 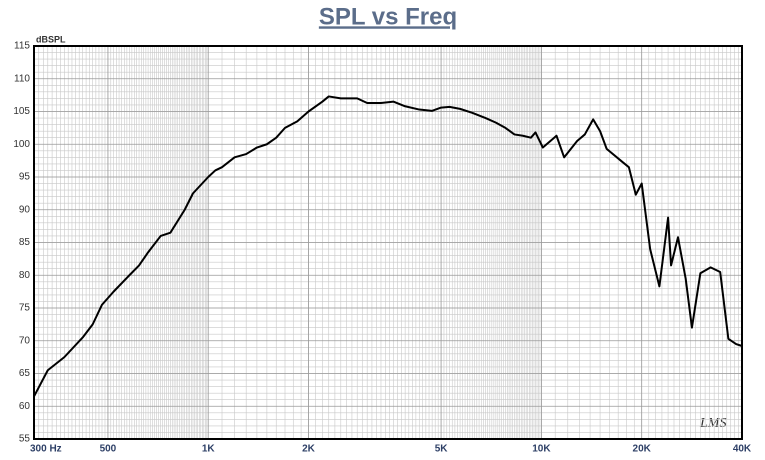 What do you see at coordinates (25, 209) in the screenshot?
I see `y-tick-label: 90` at bounding box center [25, 209].